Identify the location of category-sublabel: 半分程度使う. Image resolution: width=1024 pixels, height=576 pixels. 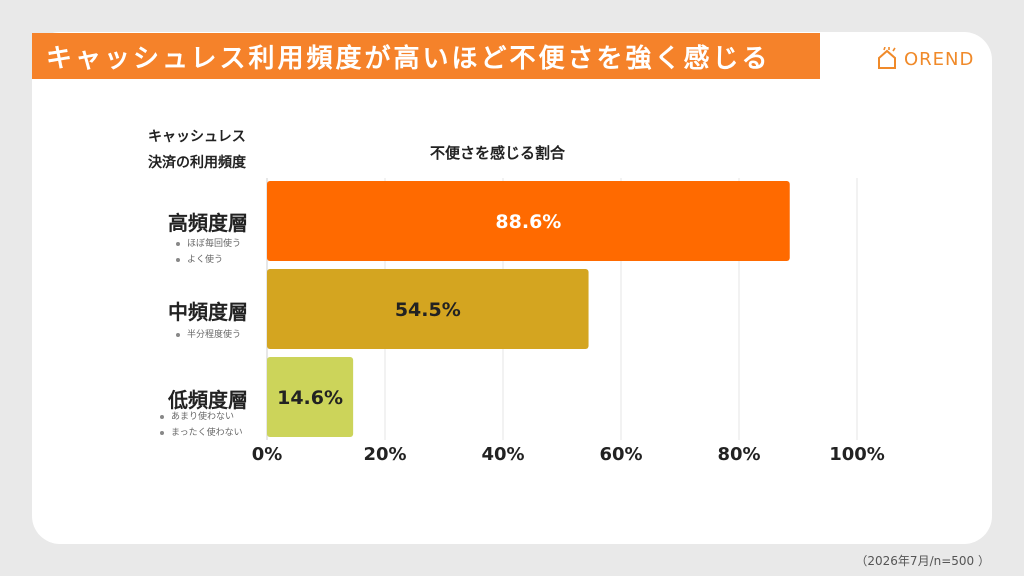
(208, 335).